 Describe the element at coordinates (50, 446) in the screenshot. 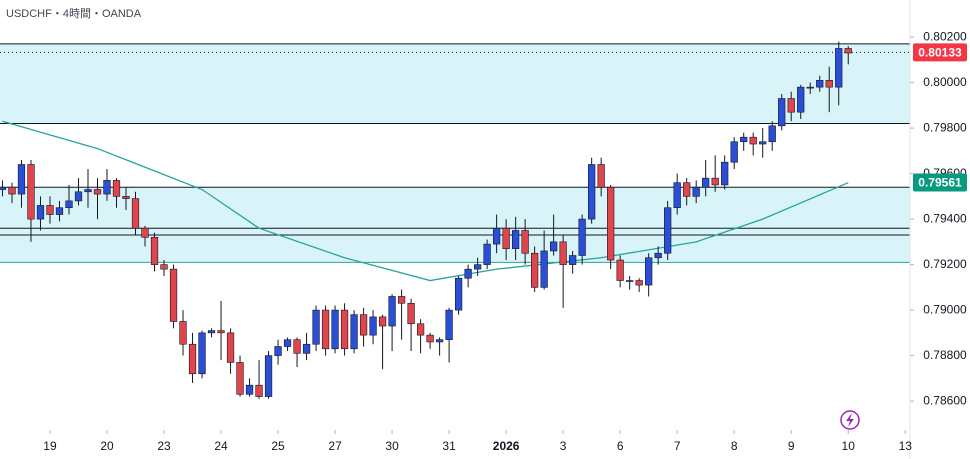

I see `x-tick-label: 19` at that location.